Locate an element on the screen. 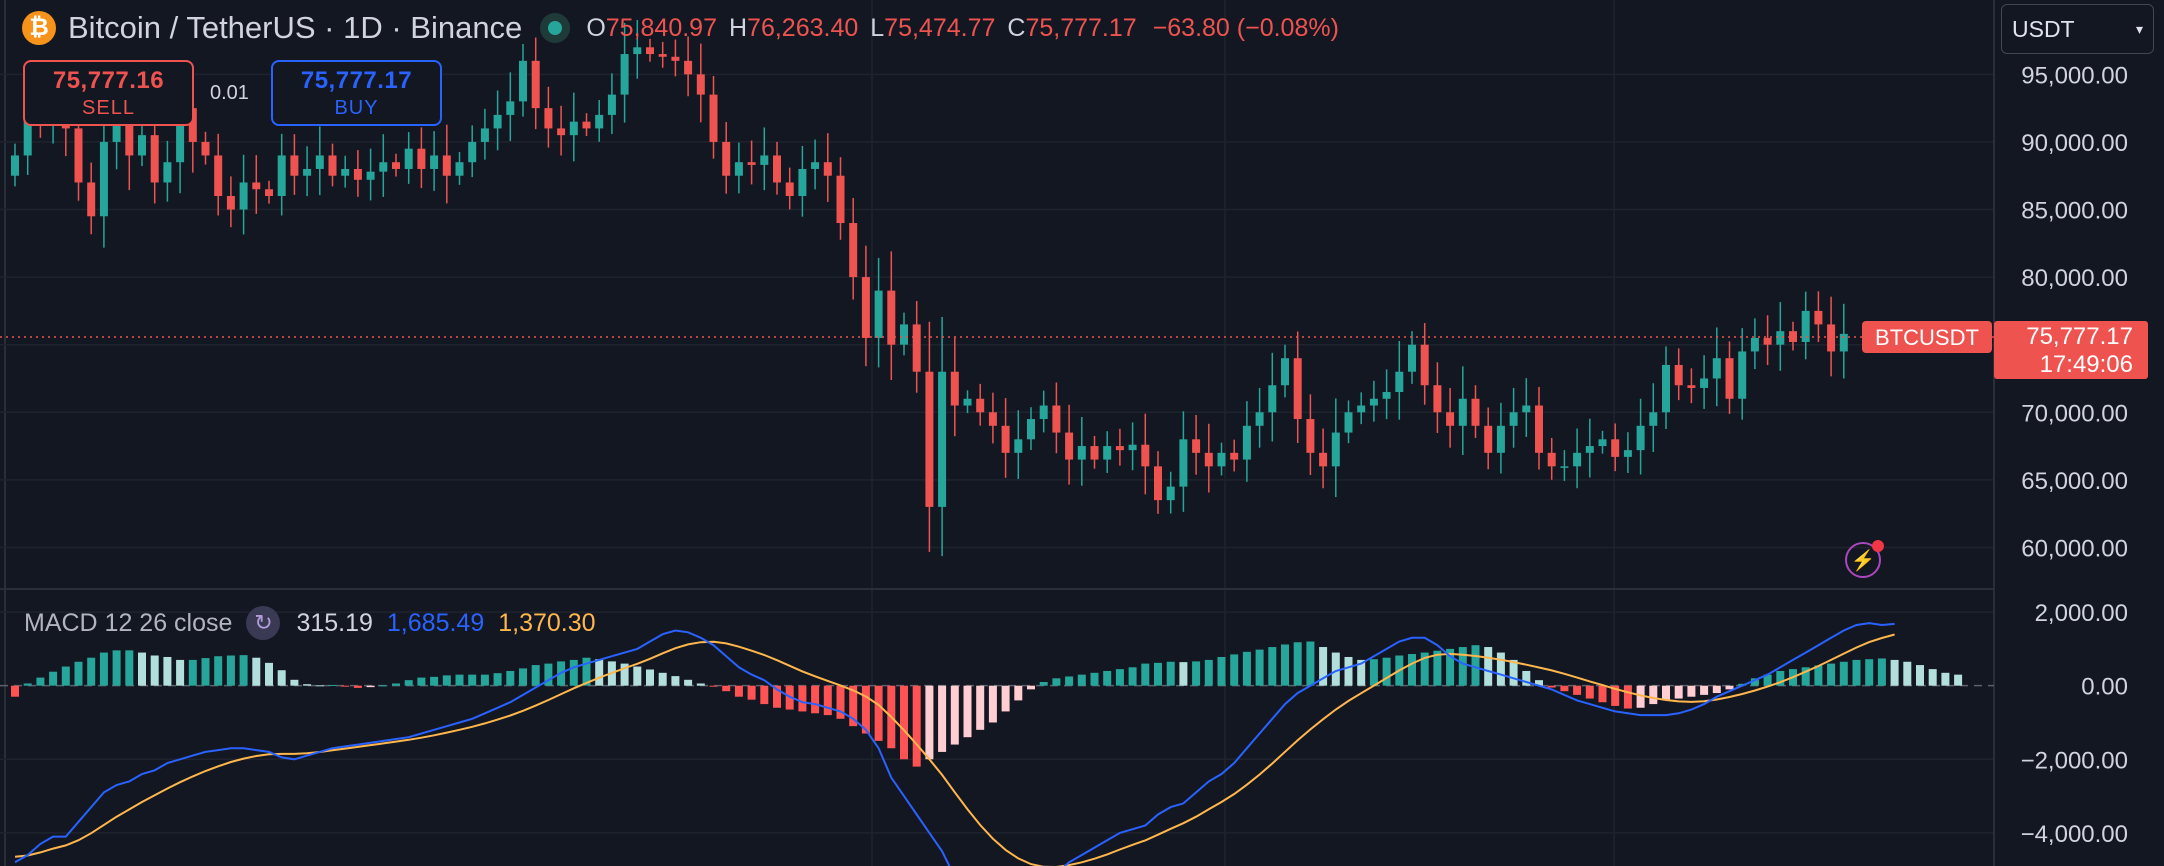 This screenshot has width=2164, height=866. last-price-badge is located at coordinates (2071, 350).